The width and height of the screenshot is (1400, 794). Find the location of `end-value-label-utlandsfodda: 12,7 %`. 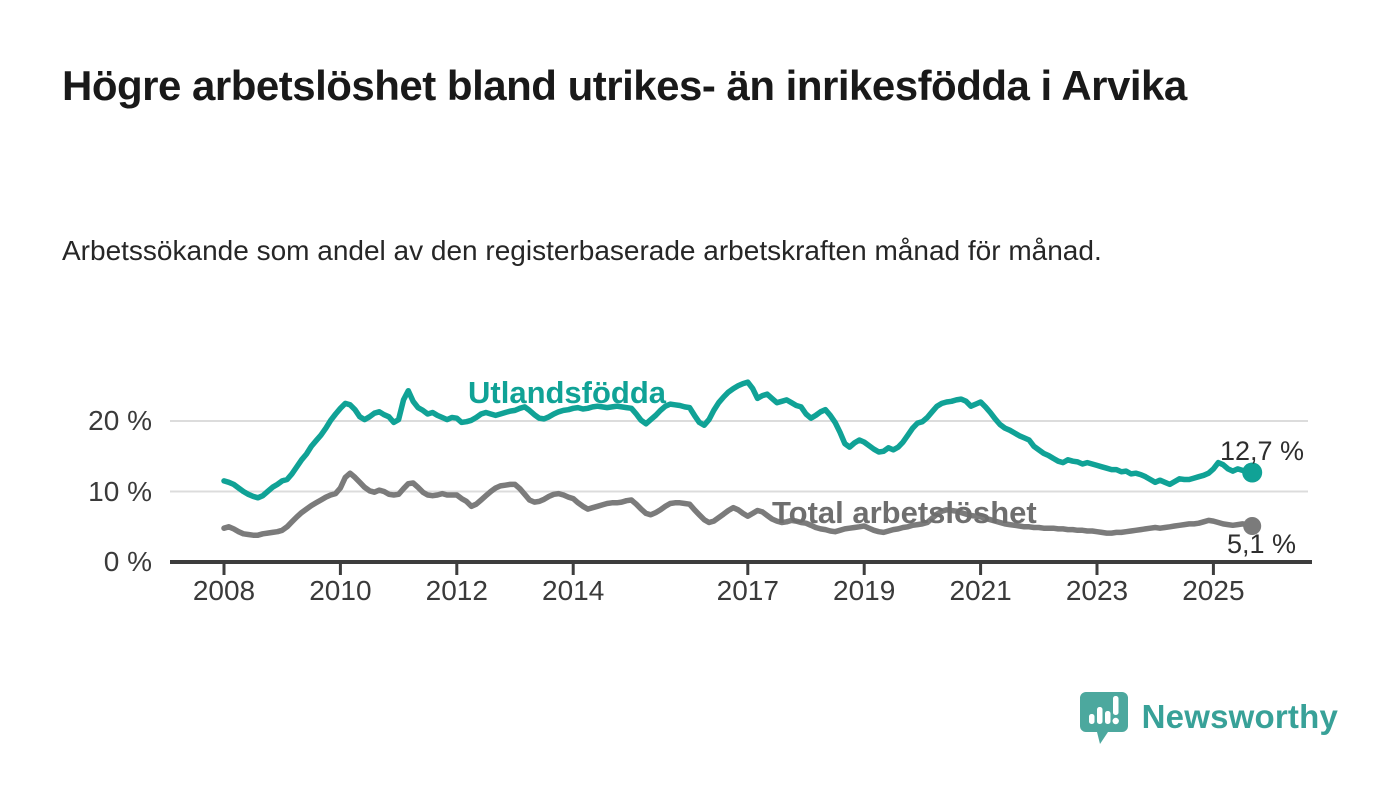

end-value-label-utlandsfodda: 12,7 % is located at coordinates (1262, 451).